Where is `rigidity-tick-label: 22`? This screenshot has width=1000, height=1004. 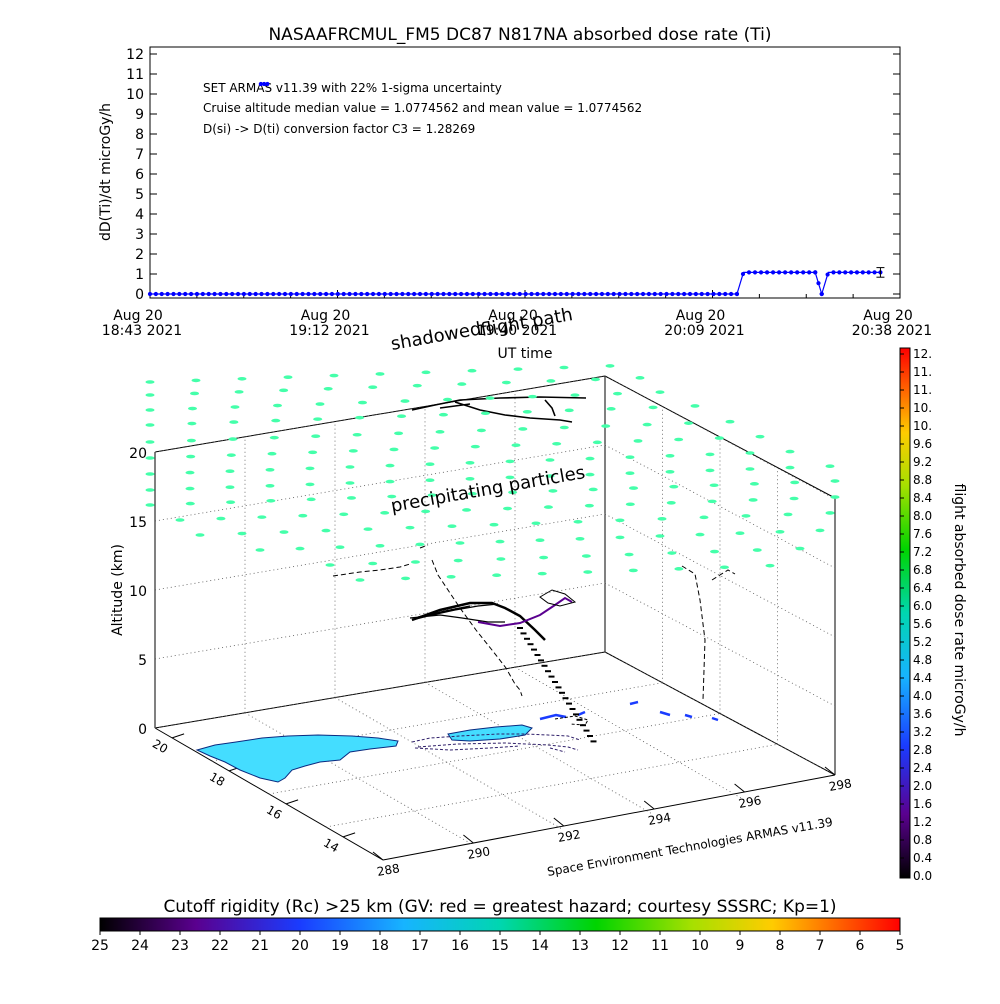 rigidity-tick-label: 22 is located at coordinates (220, 946).